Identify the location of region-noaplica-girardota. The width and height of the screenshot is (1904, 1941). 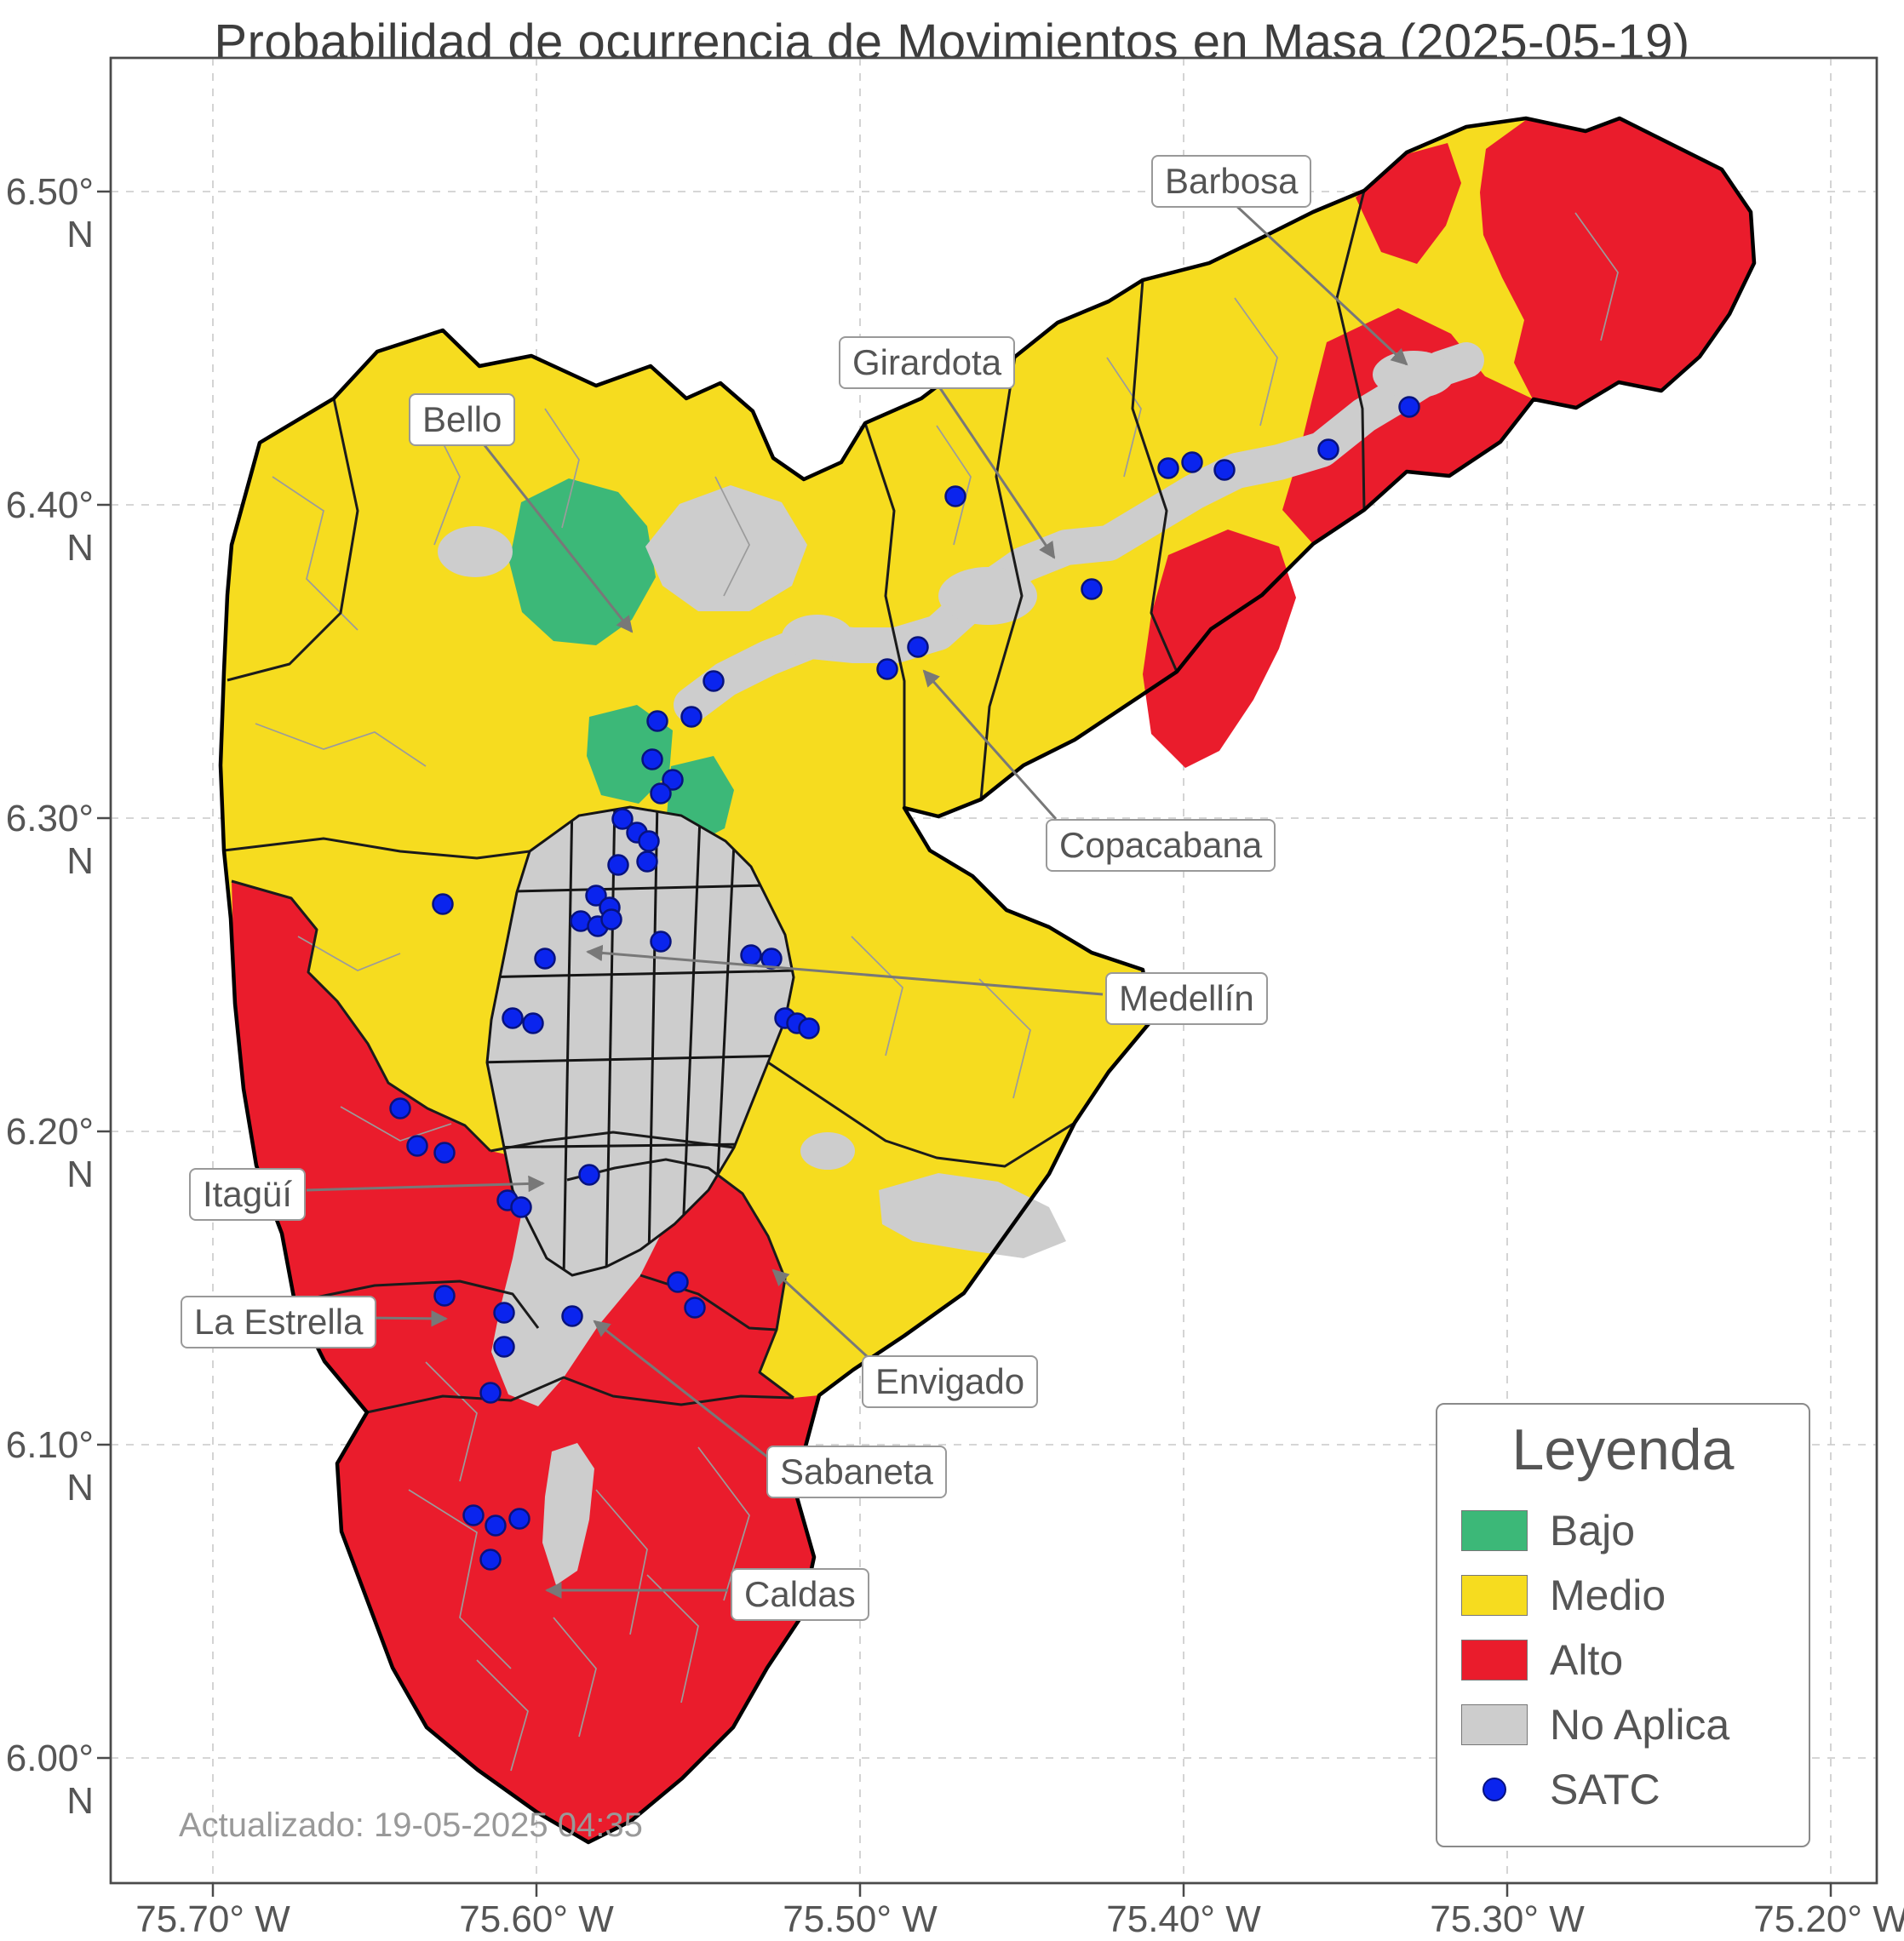
(988, 596).